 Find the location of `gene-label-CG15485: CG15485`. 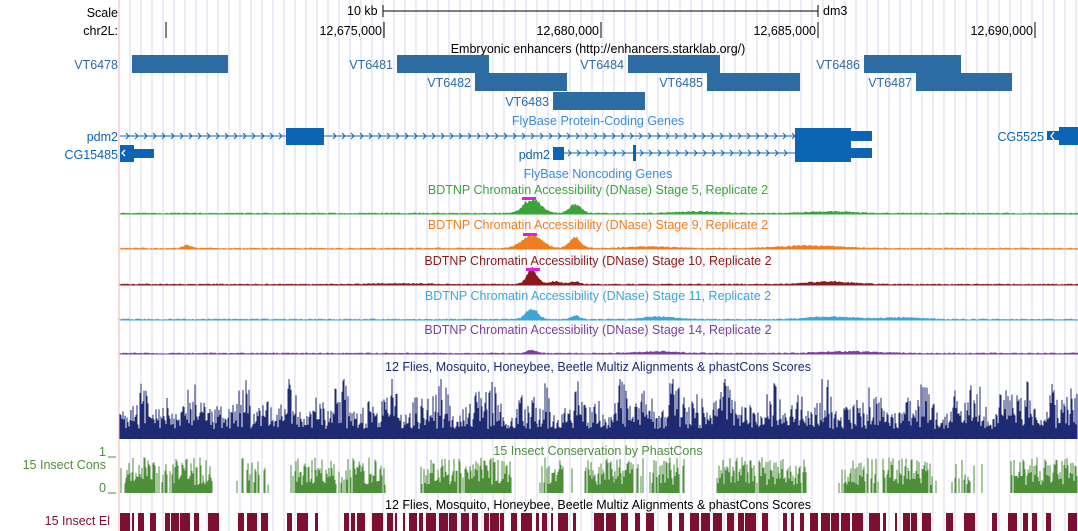

gene-label-CG15485: CG15485 is located at coordinates (91, 155).